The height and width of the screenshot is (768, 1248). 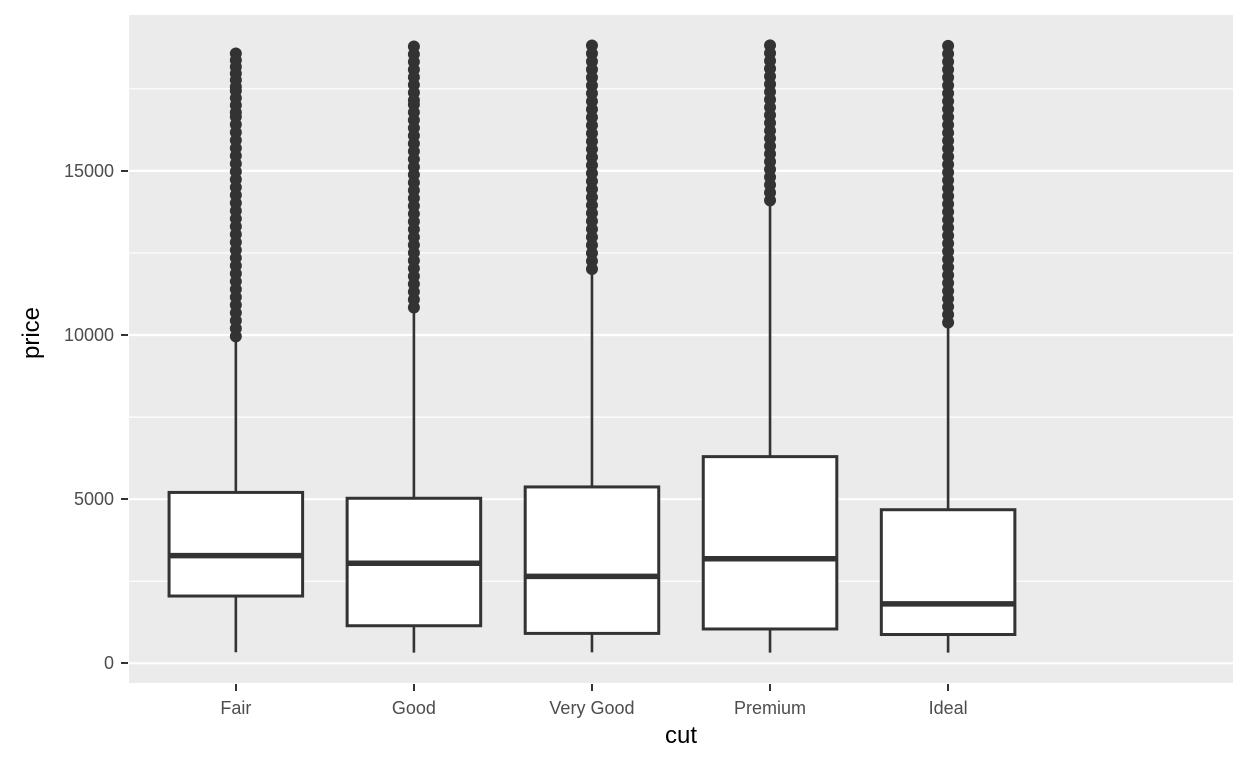 What do you see at coordinates (770, 708) in the screenshot?
I see `x-tick-label-premium: Premium` at bounding box center [770, 708].